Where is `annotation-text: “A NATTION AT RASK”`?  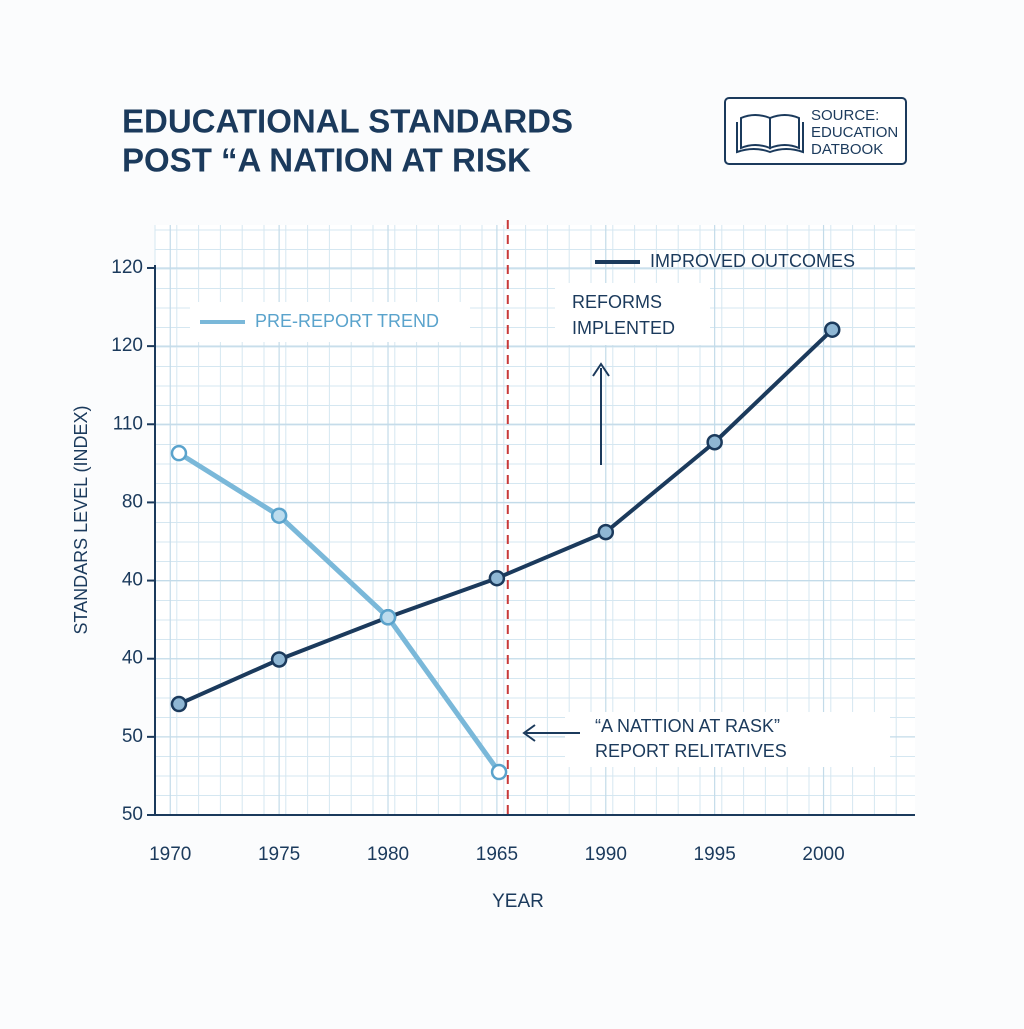
annotation-text: “A NATTION AT RASK” is located at coordinates (687, 726).